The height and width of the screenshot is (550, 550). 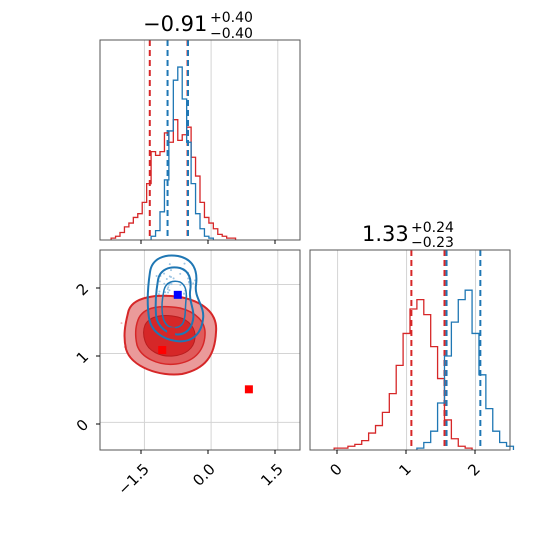 What do you see at coordinates (204, 475) in the screenshot?
I see `p2-xtick-label: 0.0` at bounding box center [204, 475].